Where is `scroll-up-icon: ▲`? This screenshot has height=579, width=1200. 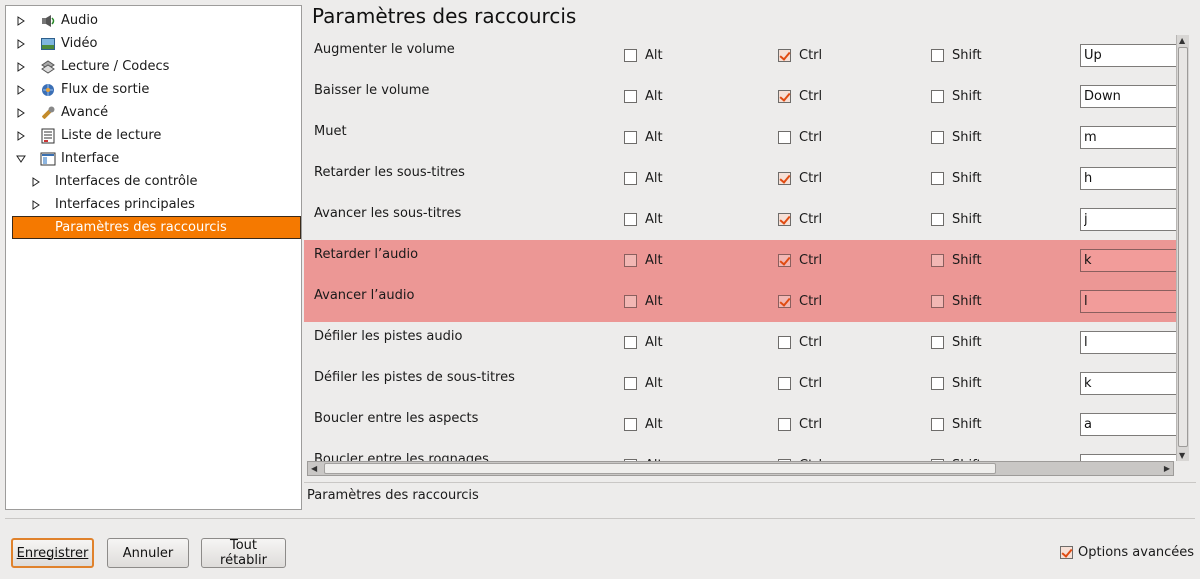 scroll-up-icon: ▲ is located at coordinates (1182, 40).